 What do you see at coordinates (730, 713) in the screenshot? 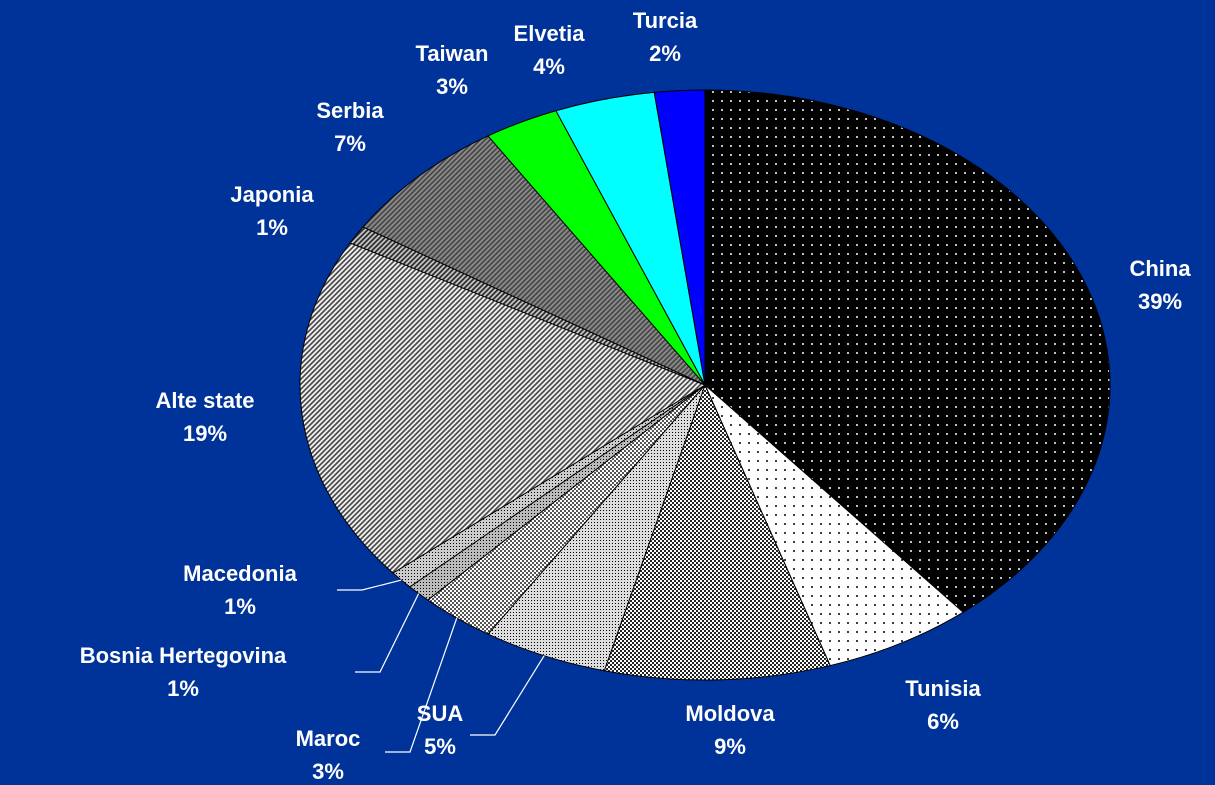
I see `slice-label: Moldova` at bounding box center [730, 713].